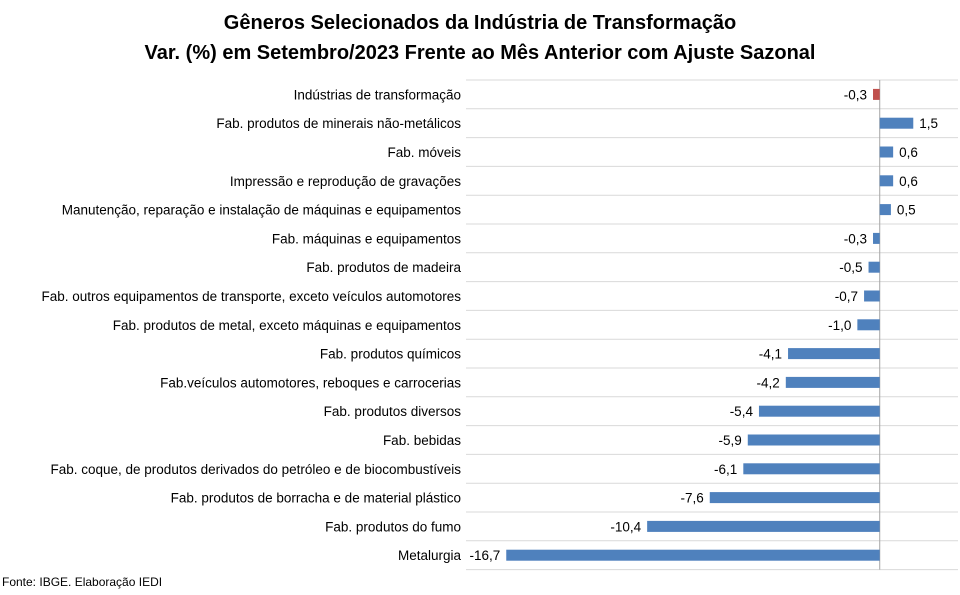  What do you see at coordinates (770, 354) in the screenshot?
I see `data-label: -4,1` at bounding box center [770, 354].